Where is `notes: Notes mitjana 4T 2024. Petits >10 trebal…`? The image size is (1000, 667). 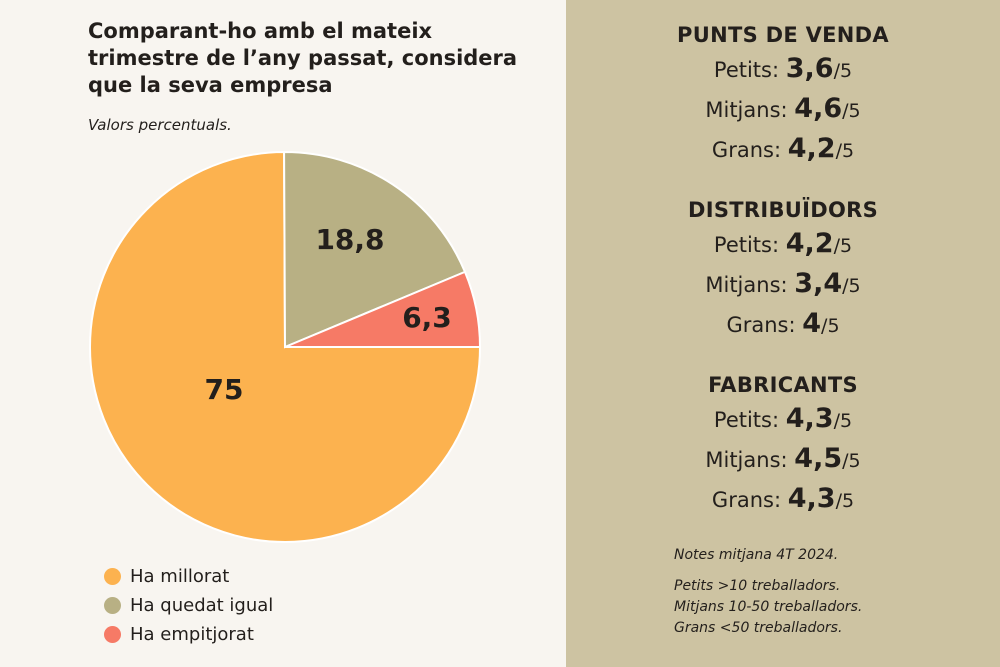 notes: Notes mitjana 4T 2024. Petits >10 trebal… is located at coordinates (834, 597).